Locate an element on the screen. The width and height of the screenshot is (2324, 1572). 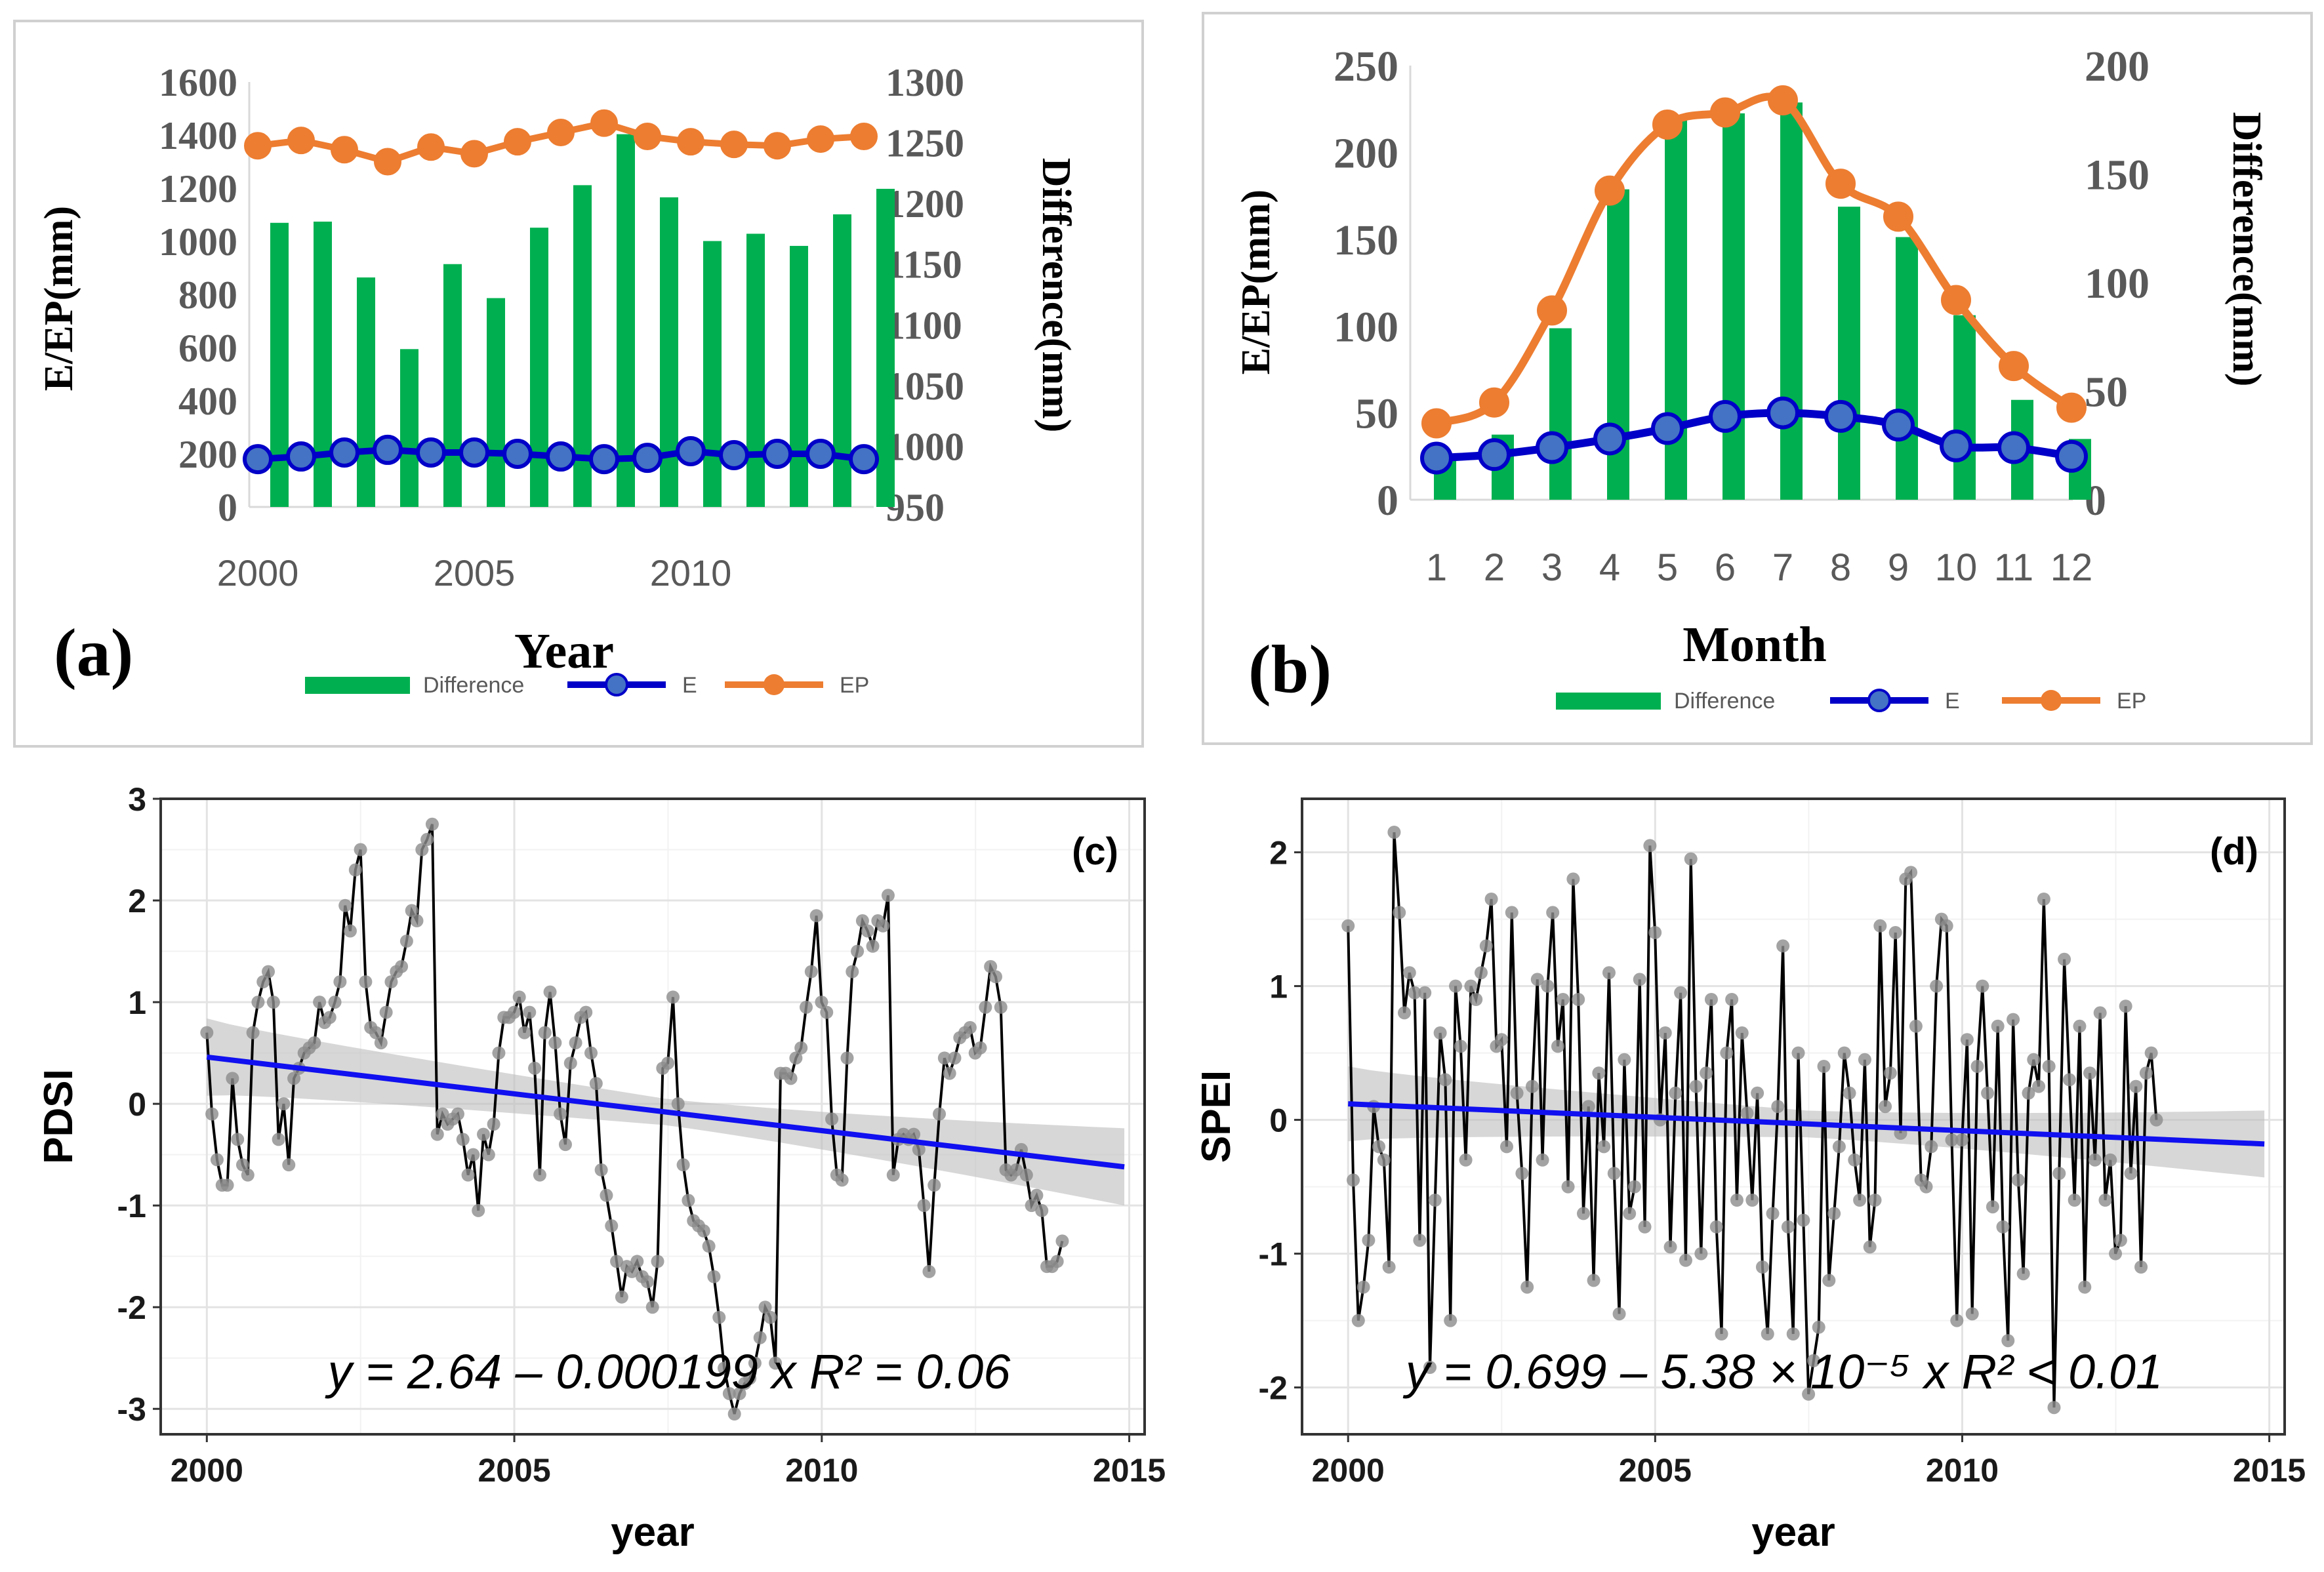
x-tick-label: 2005 is located at coordinates (1656, 1470).